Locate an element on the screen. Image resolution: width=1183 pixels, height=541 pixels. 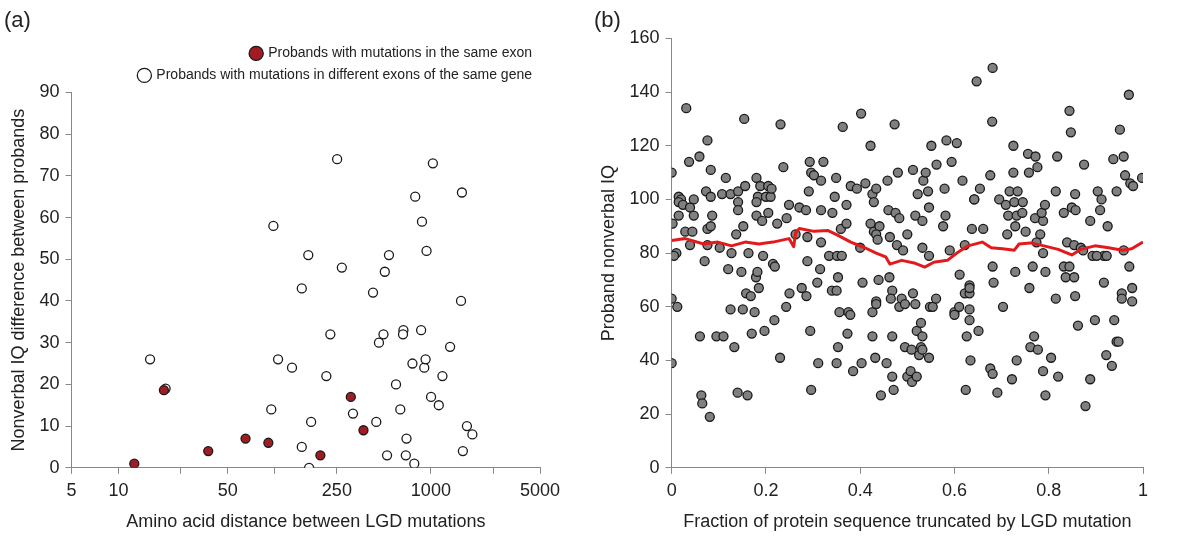
x-tick-label: 0.2 is located at coordinates (766, 489).